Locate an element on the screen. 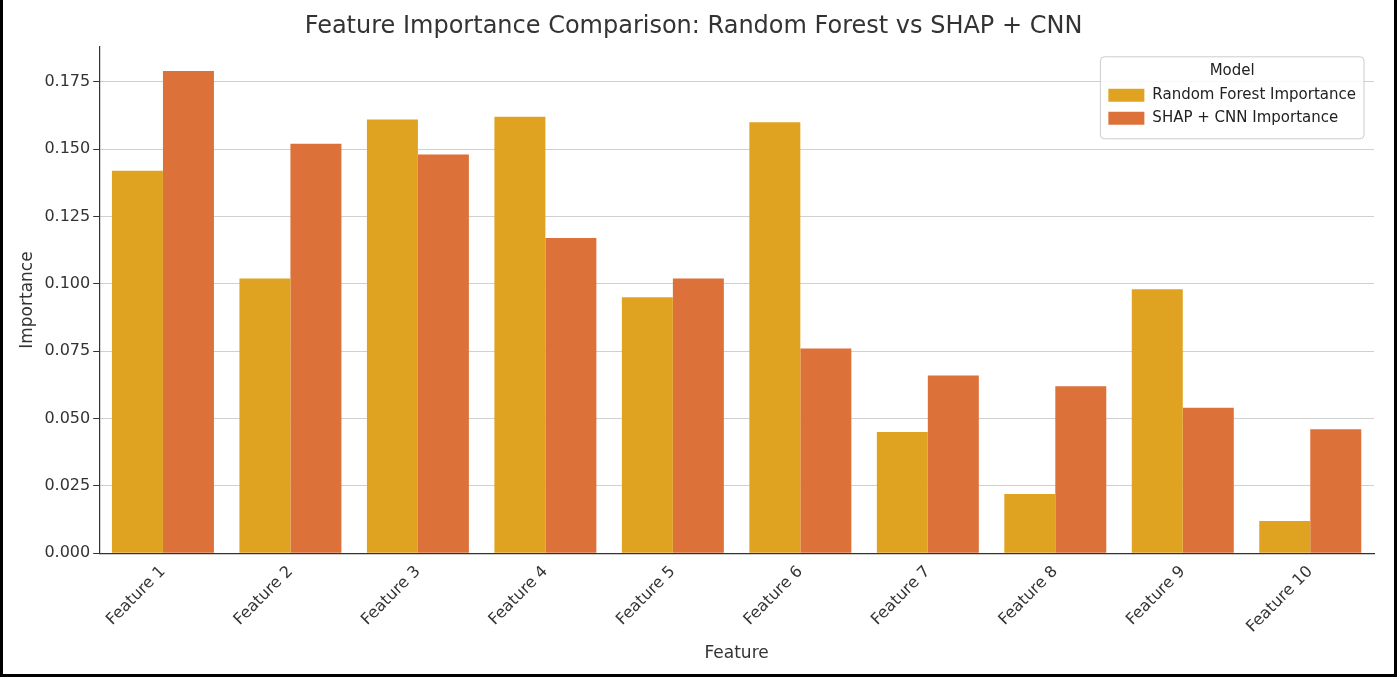 This screenshot has height=680, width=1397. legend-label: SHAP + CNN Importance is located at coordinates (1245, 116).